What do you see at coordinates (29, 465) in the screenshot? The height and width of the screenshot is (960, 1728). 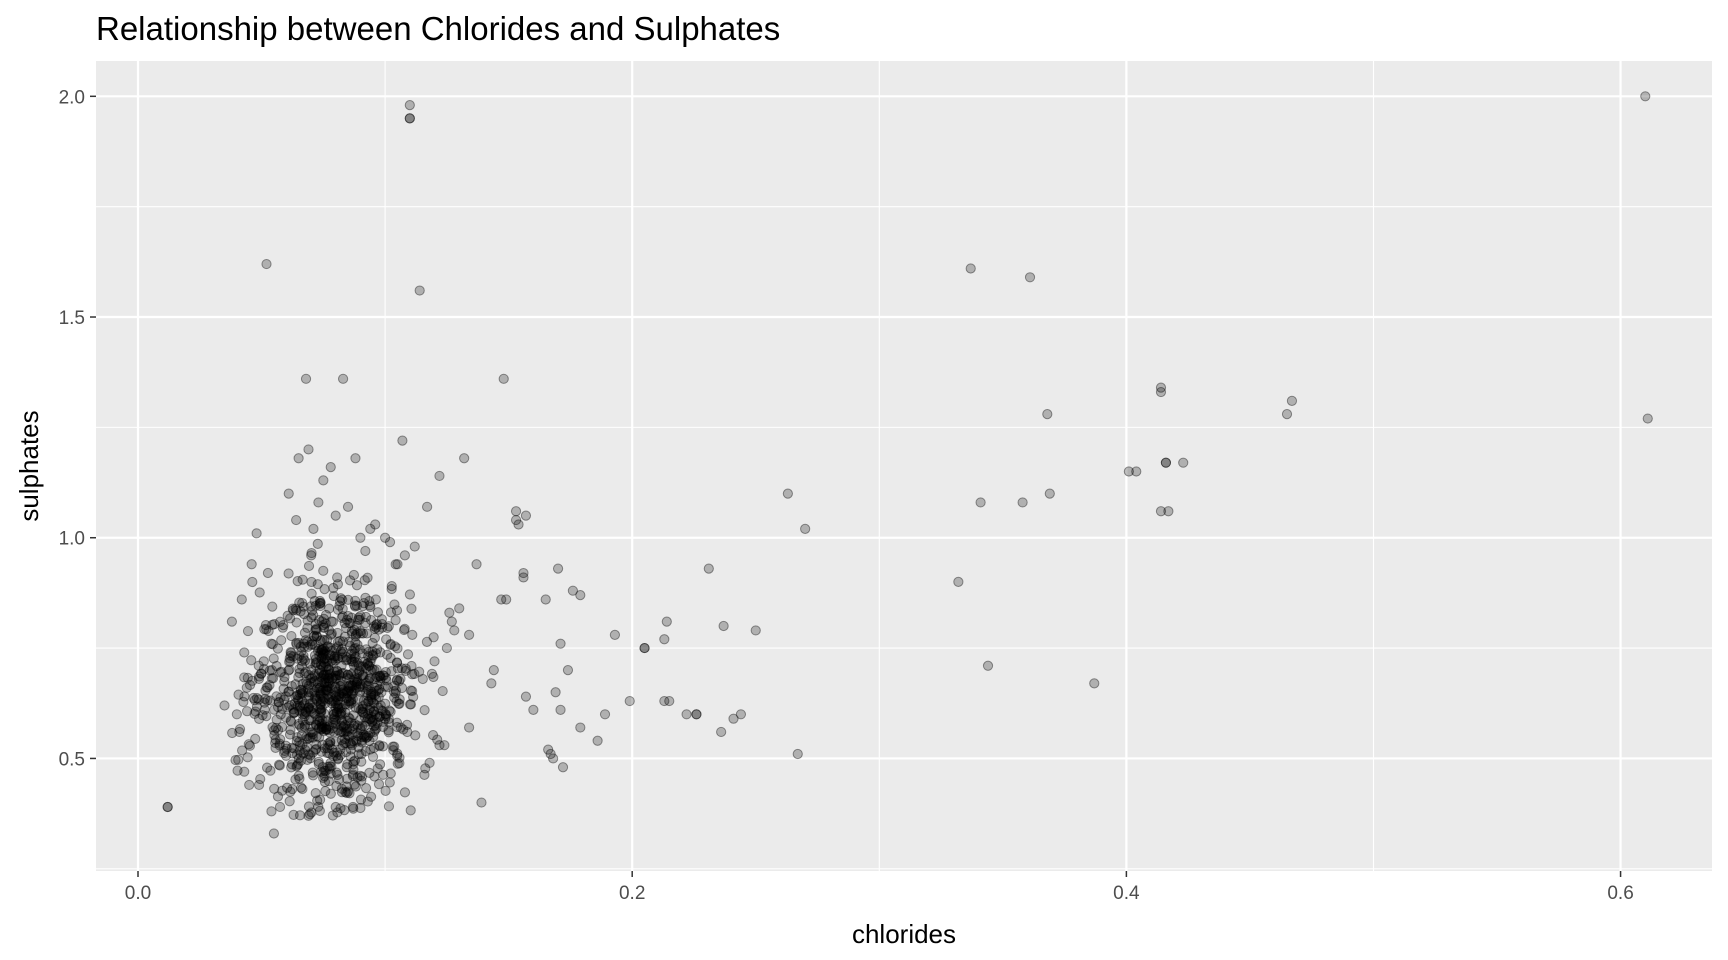 I see `y-axis-label: sulphates` at bounding box center [29, 465].